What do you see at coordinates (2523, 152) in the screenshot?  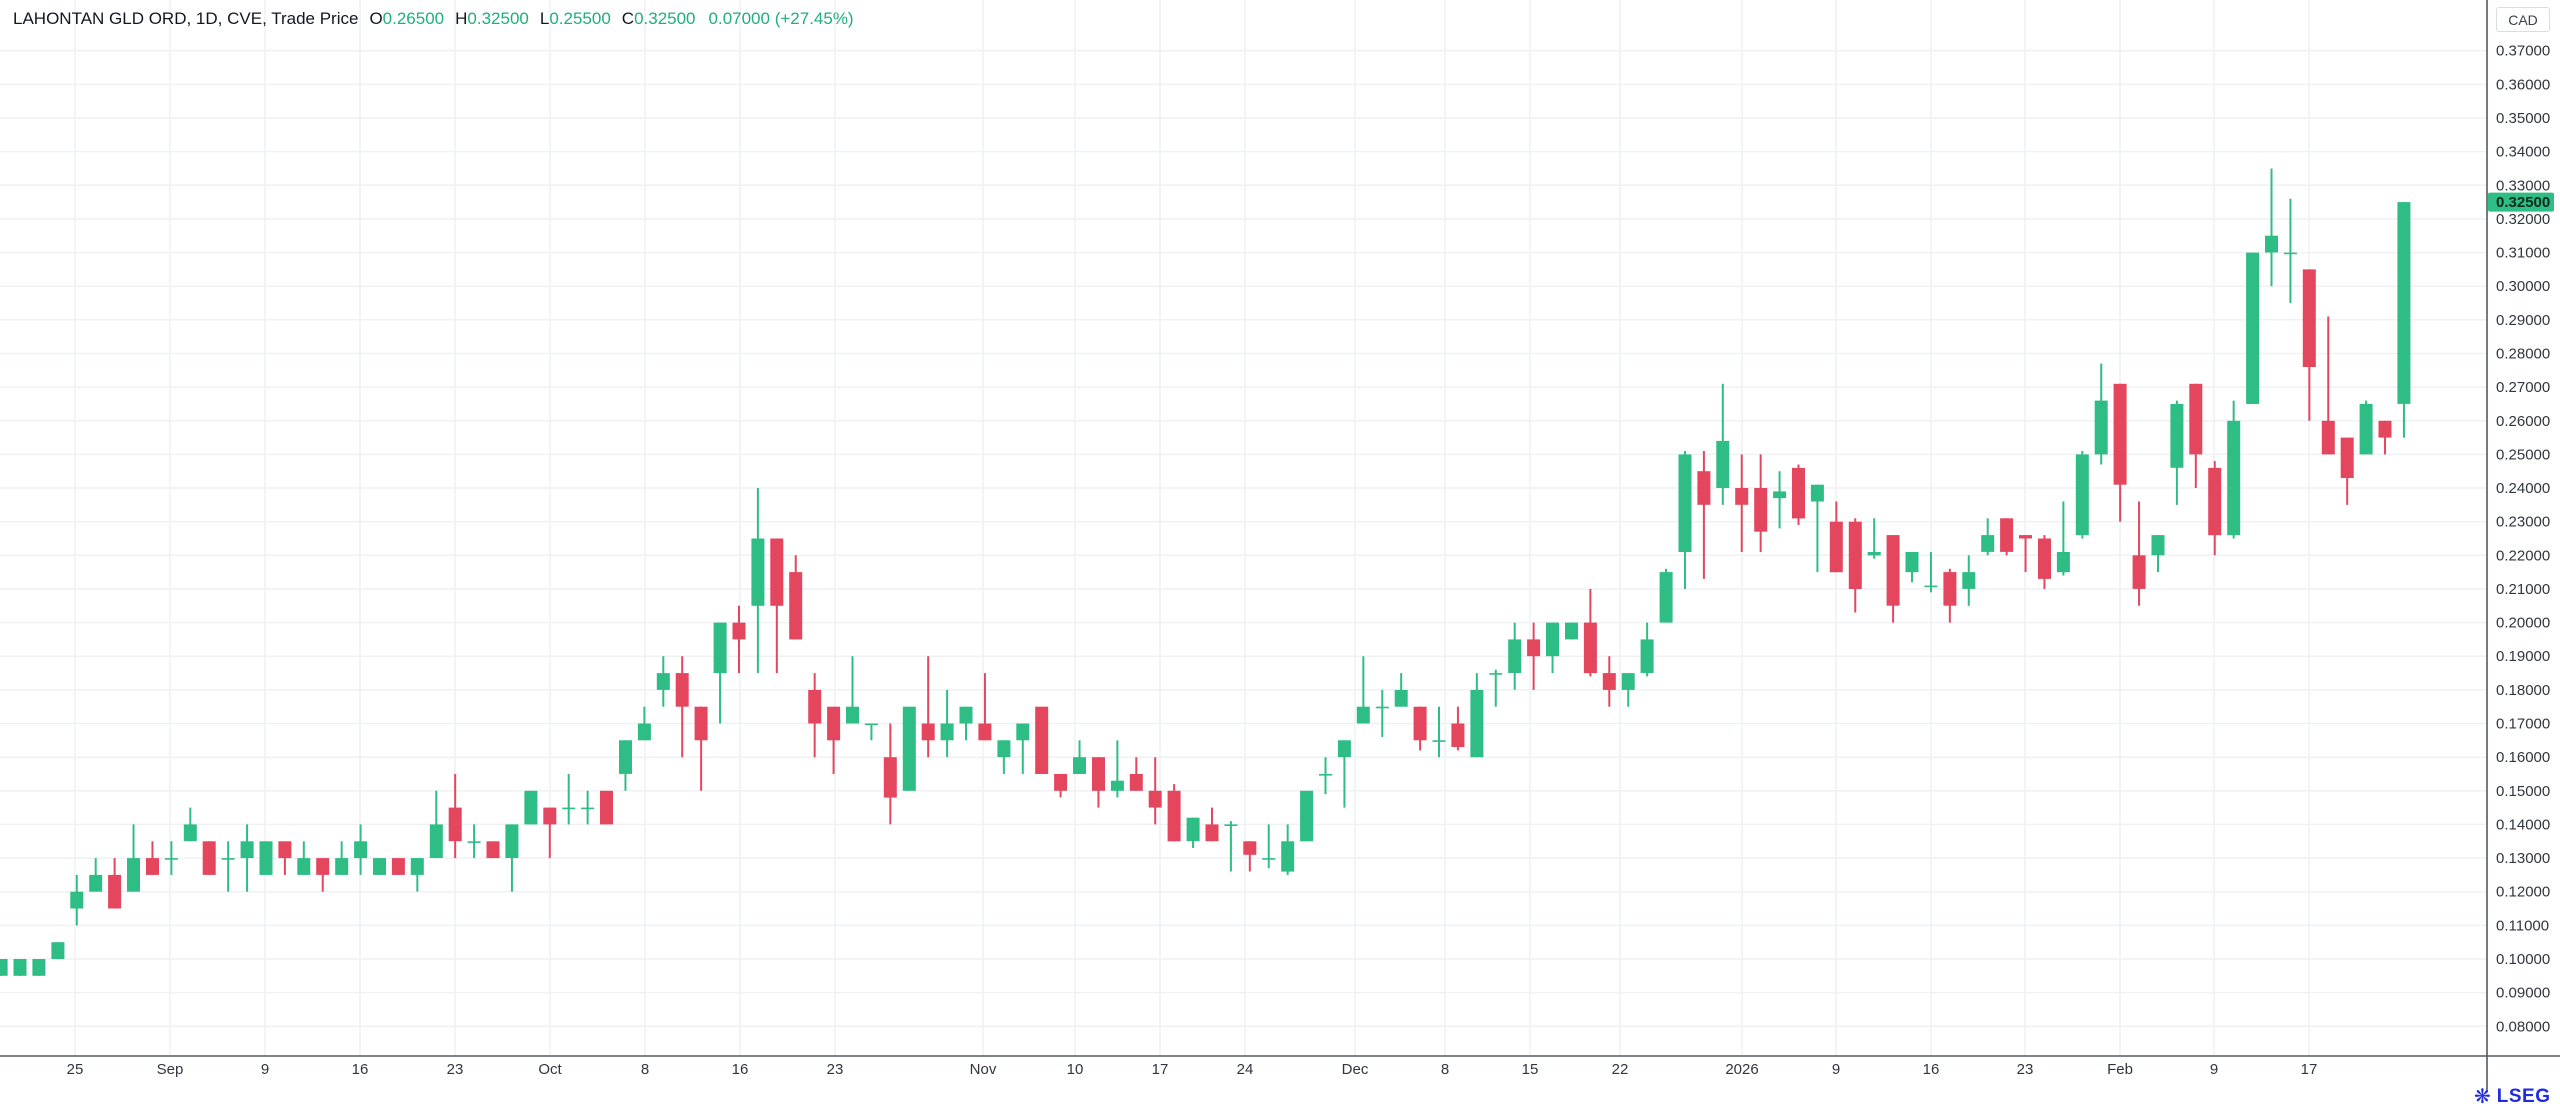 I see `price-tick-label: 0.34000` at bounding box center [2523, 152].